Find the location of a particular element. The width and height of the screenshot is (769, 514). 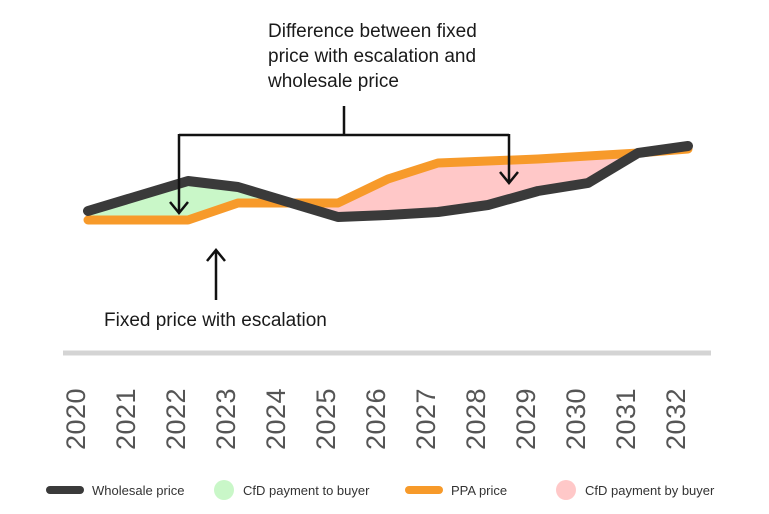

annotation-difference-line-3: wholesale price is located at coordinates (333, 81).